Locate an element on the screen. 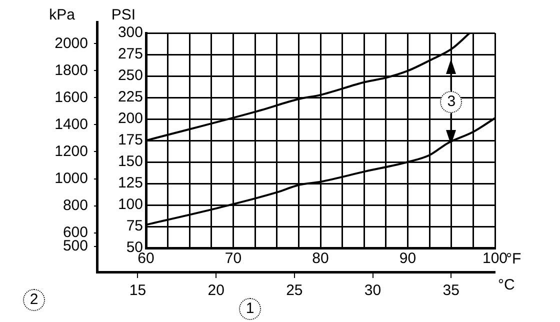 The width and height of the screenshot is (560, 322). x2-axis-title: °C is located at coordinates (506, 285).